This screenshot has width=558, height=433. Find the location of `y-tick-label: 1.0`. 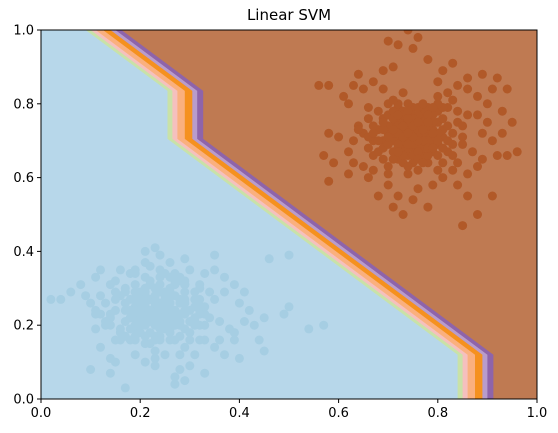

y-tick-label: 1.0 is located at coordinates (23, 31).